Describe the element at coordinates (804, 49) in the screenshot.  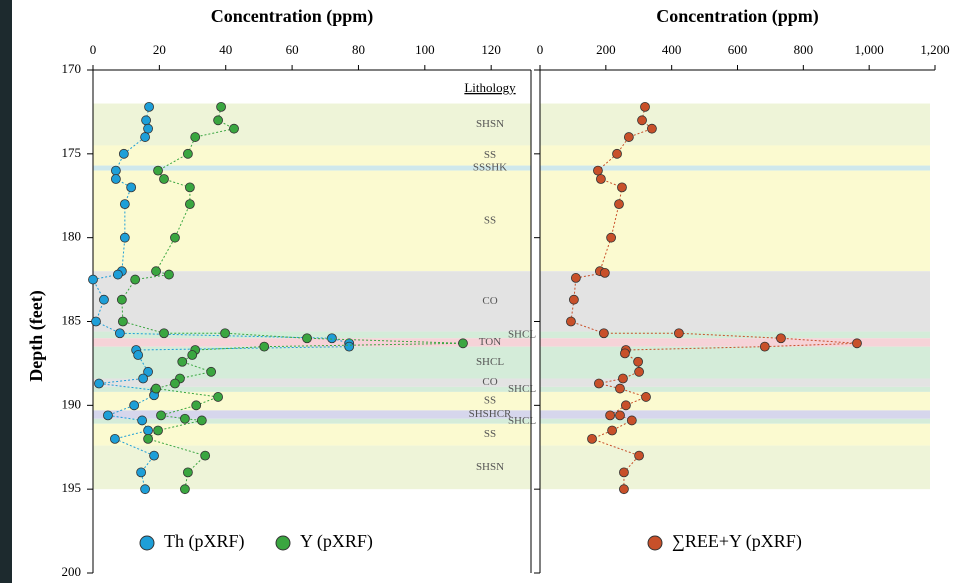
I see `x-tick-label: 800` at that location.